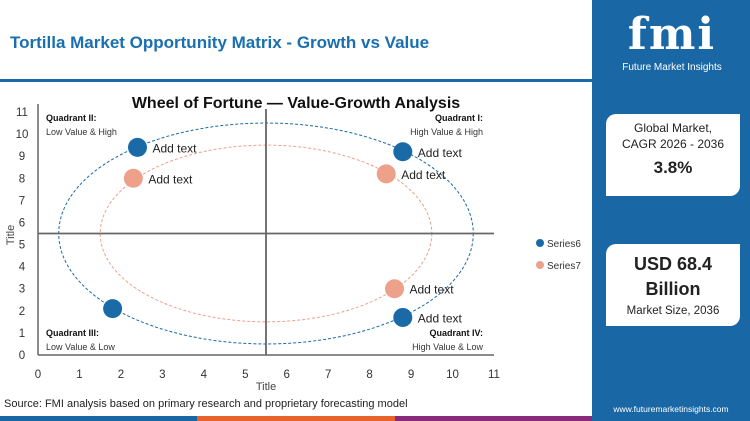  What do you see at coordinates (296, 103) in the screenshot?
I see `chart-title: Wheel of Fortune — Value-Growth Analysis` at bounding box center [296, 103].